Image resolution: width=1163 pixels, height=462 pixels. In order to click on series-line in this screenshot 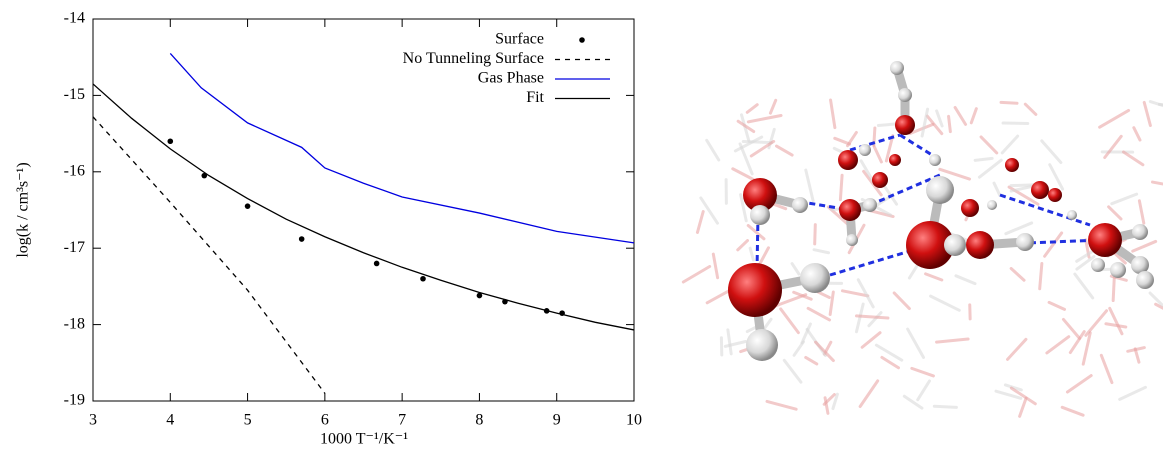, I will do `click(209, 255)`.